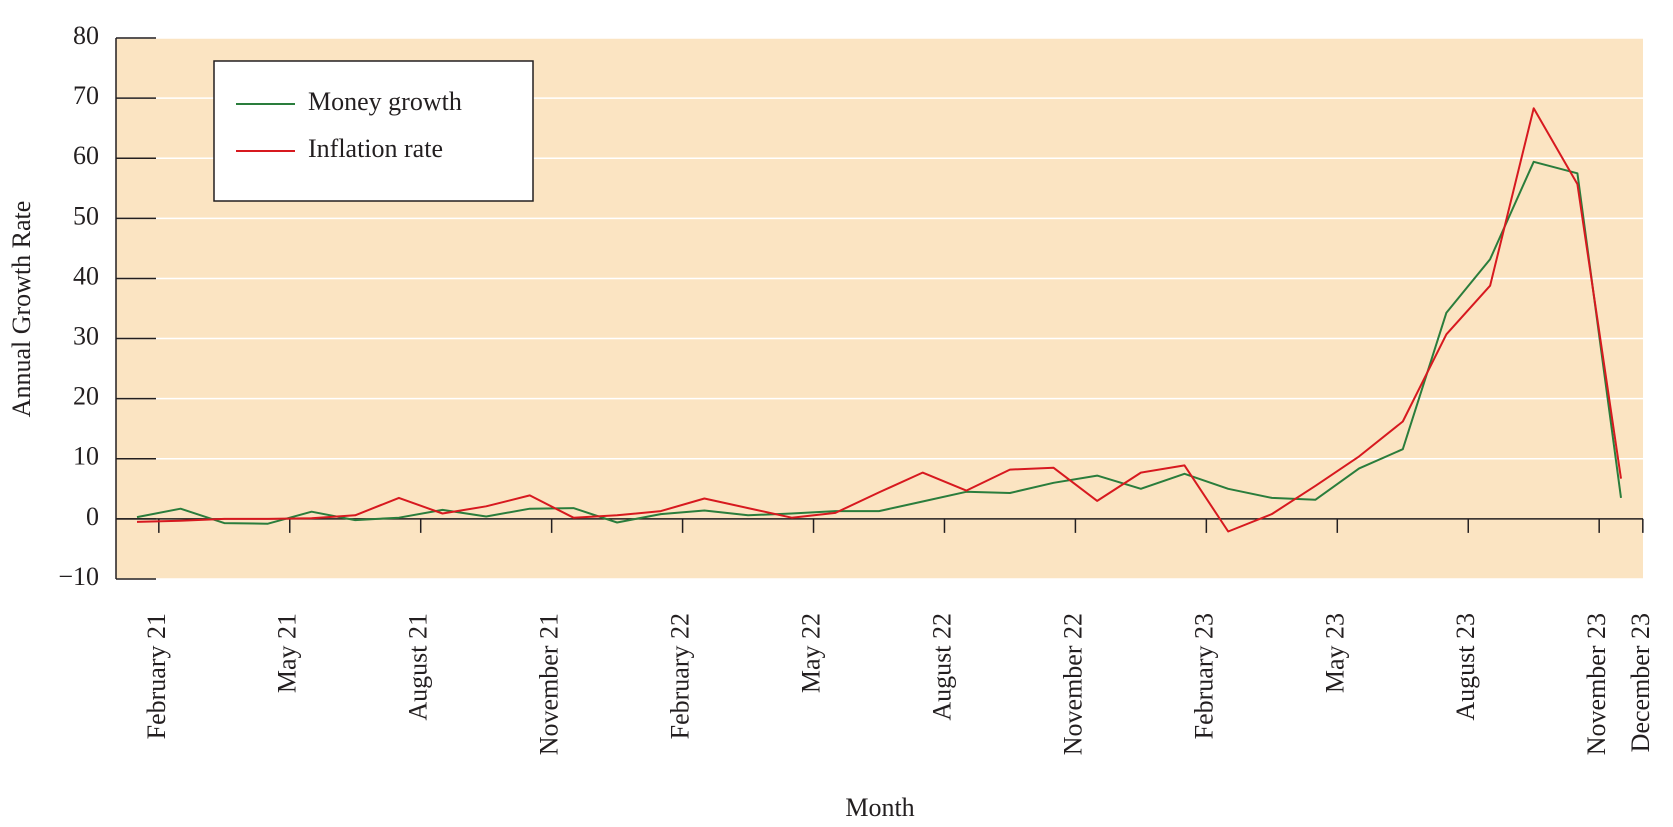  Describe the element at coordinates (86, 35) in the screenshot. I see `y-tick-label: 80` at that location.